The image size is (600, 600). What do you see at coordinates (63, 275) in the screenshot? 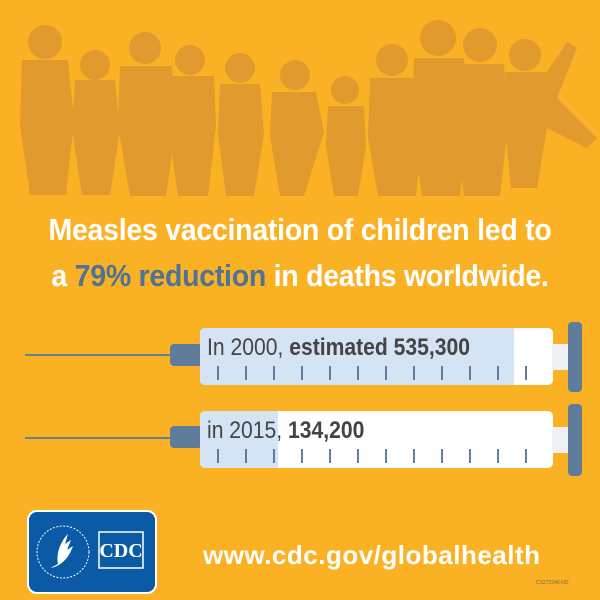
I see `headline-prefix: a` at bounding box center [63, 275].